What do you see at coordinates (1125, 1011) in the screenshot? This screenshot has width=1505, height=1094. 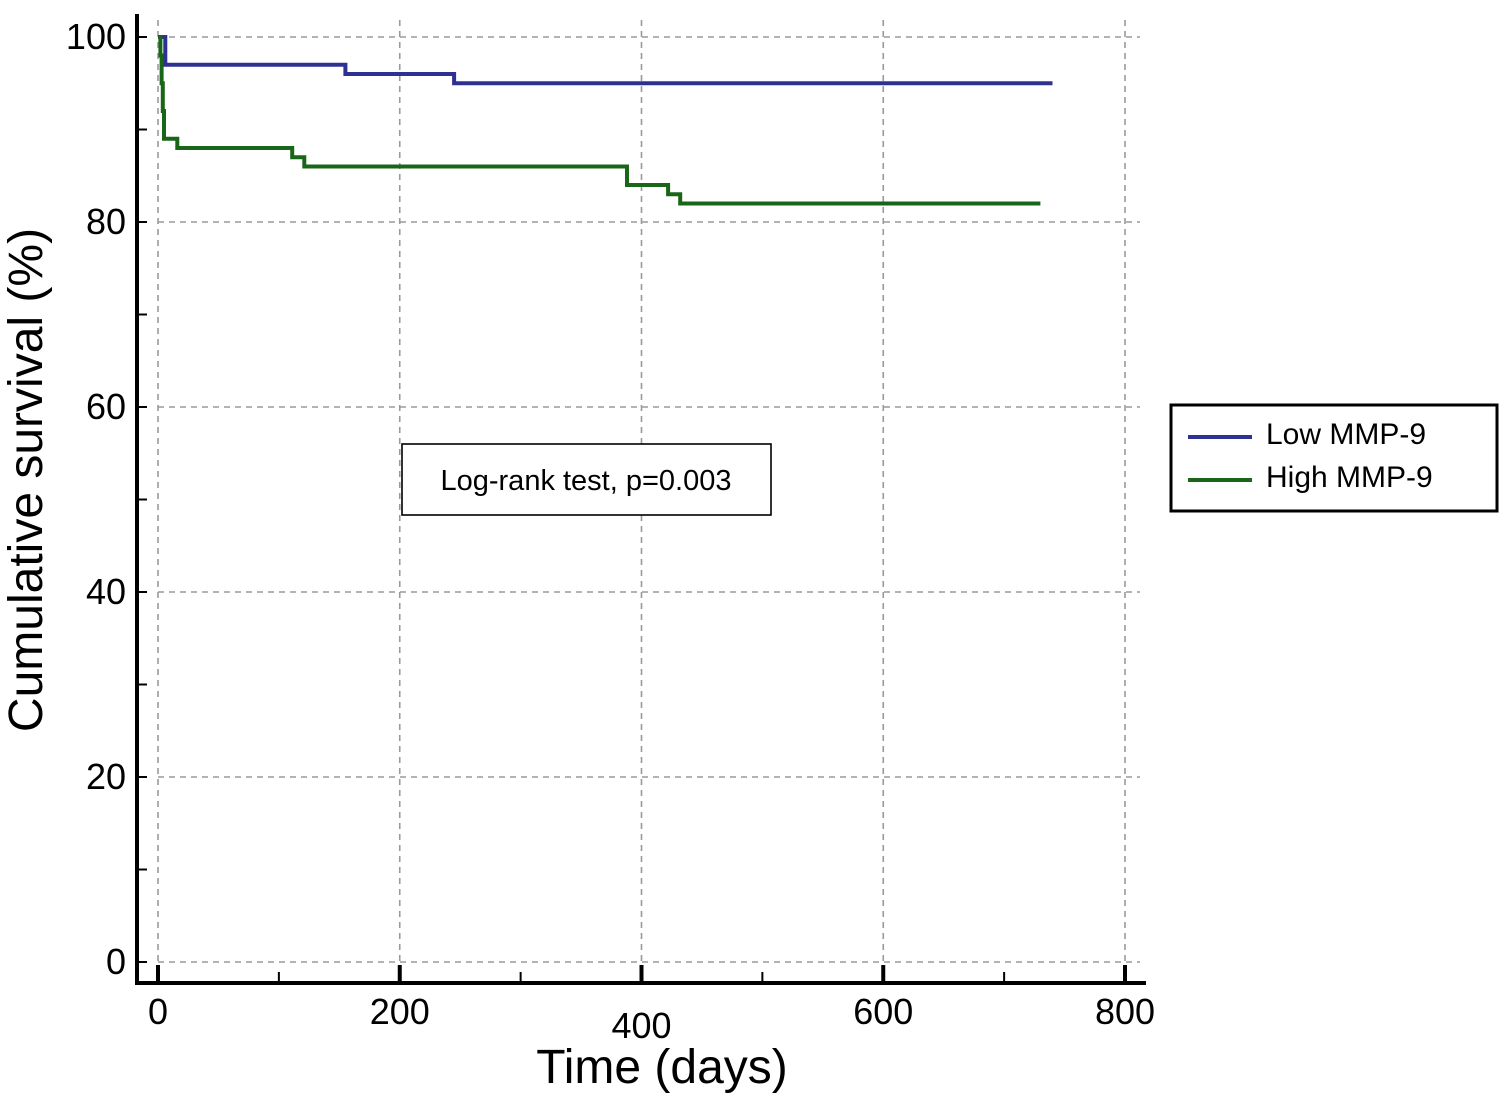 I see `x-tick-label-800: 800` at bounding box center [1125, 1011].